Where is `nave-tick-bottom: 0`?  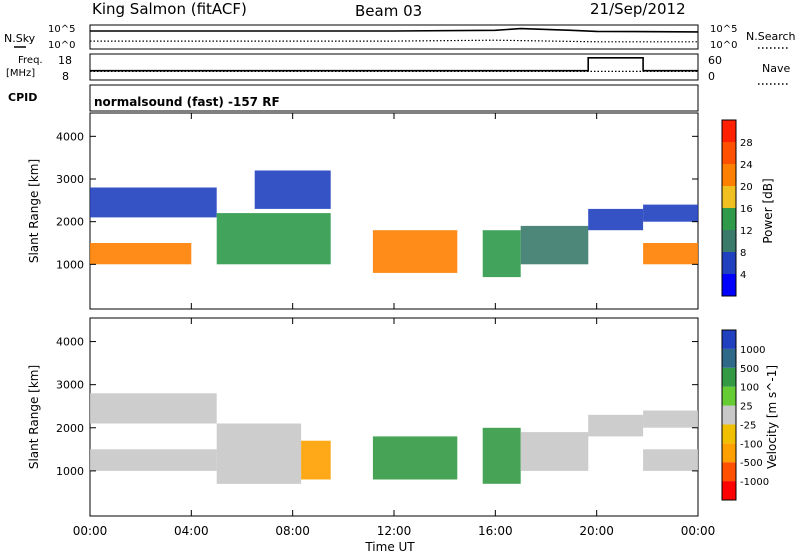 nave-tick-bottom: 0 is located at coordinates (711, 76).